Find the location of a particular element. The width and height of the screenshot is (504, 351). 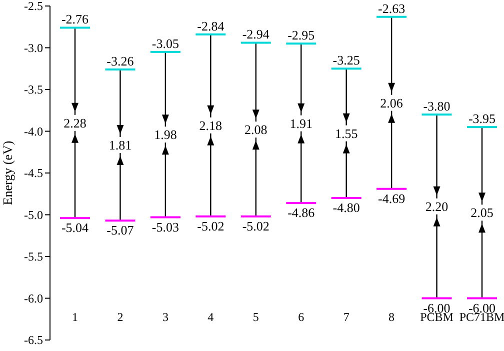

x-tick-label: 6 is located at coordinates (301, 317).